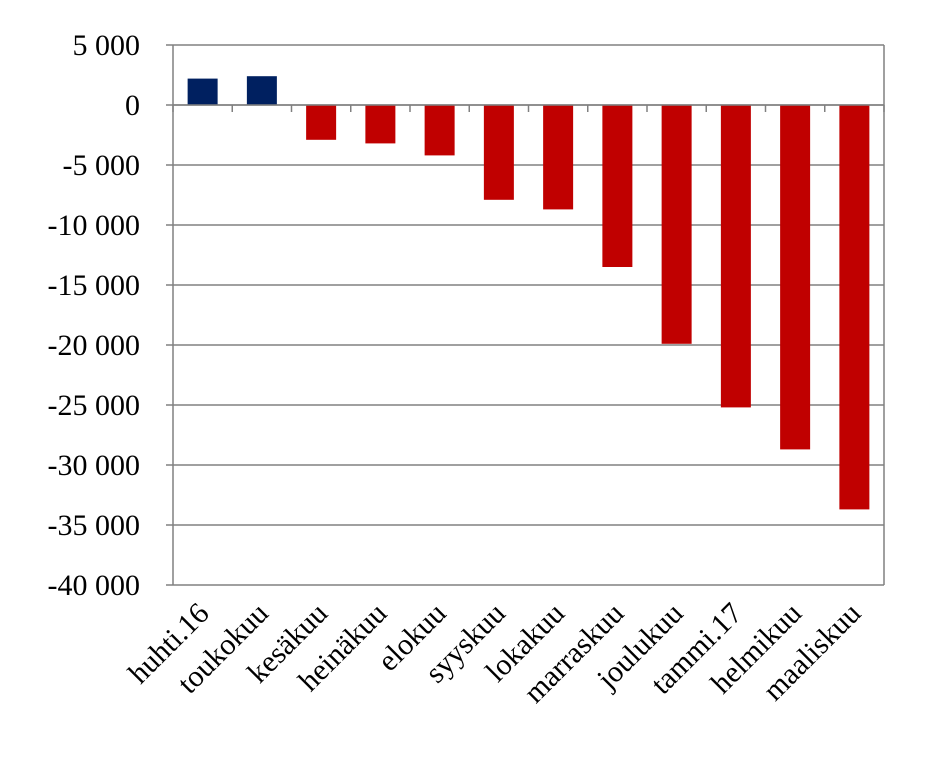  Describe the element at coordinates (94, 465) in the screenshot. I see `y-tick-label: -30 000` at that location.